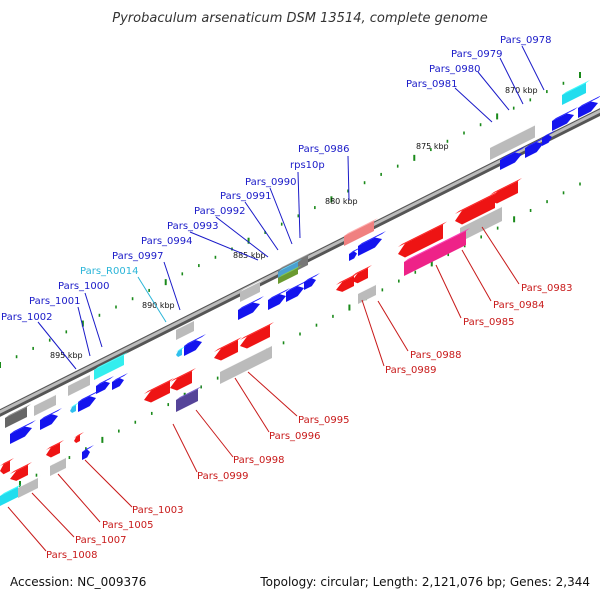 This screenshot has width=600, height=600. What do you see at coordinates (525, 40) in the screenshot?
I see `gene-label: Pars_0978` at bounding box center [525, 40].